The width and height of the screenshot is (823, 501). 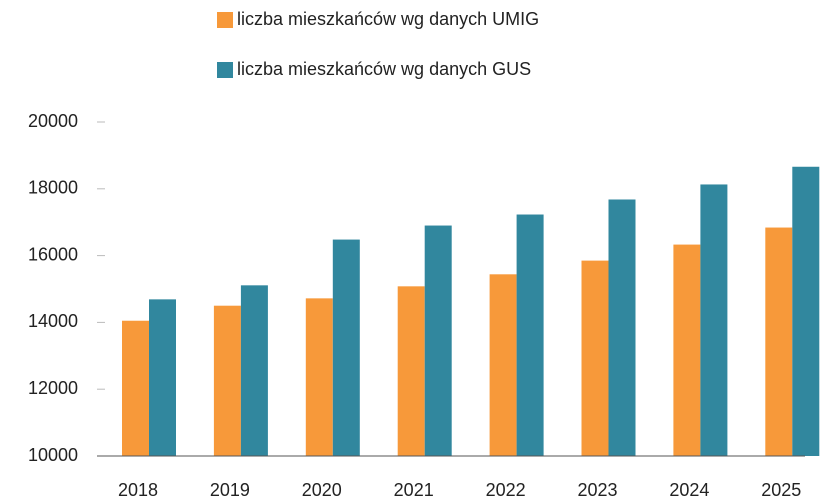 I want to click on x-tick-label: 2020, so click(x=322, y=490).